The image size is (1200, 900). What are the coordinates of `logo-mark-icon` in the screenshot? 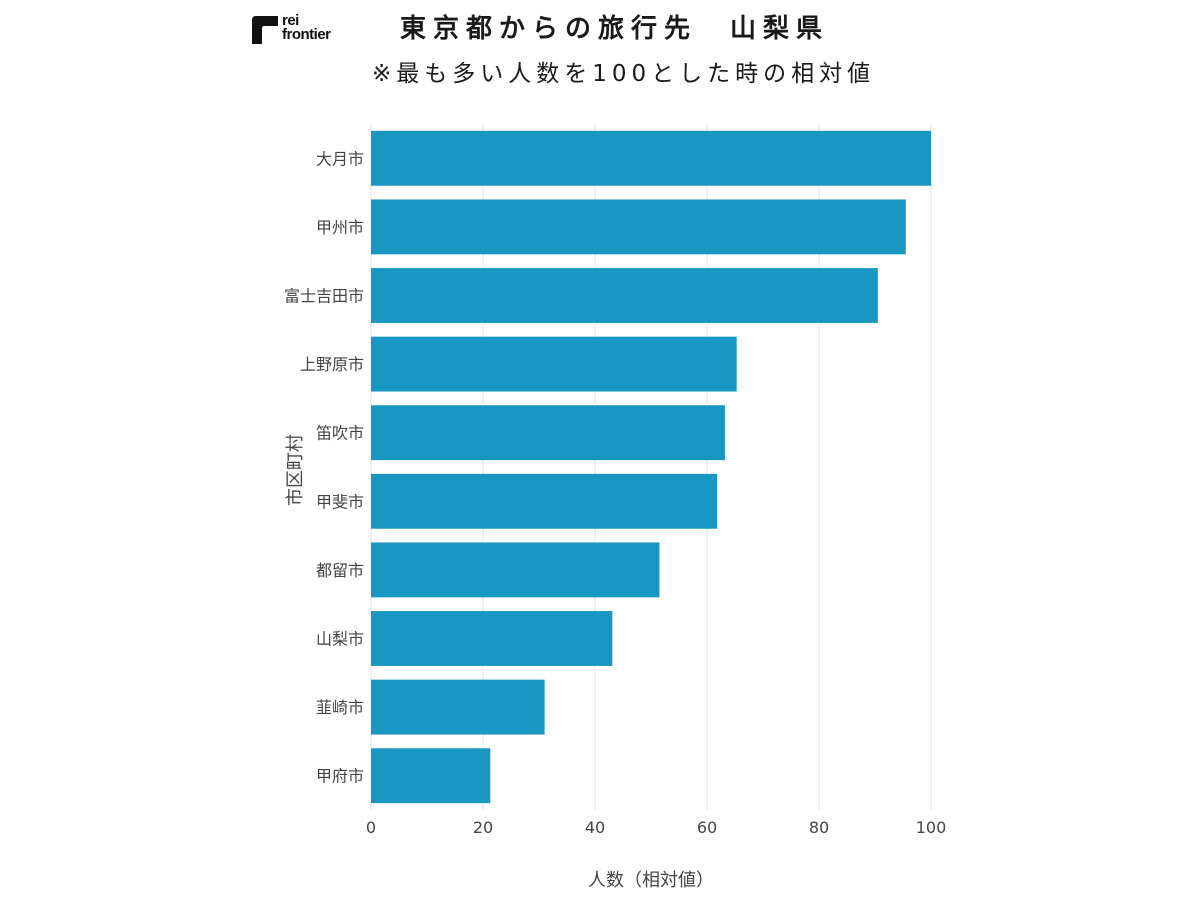 It's located at (265, 30).